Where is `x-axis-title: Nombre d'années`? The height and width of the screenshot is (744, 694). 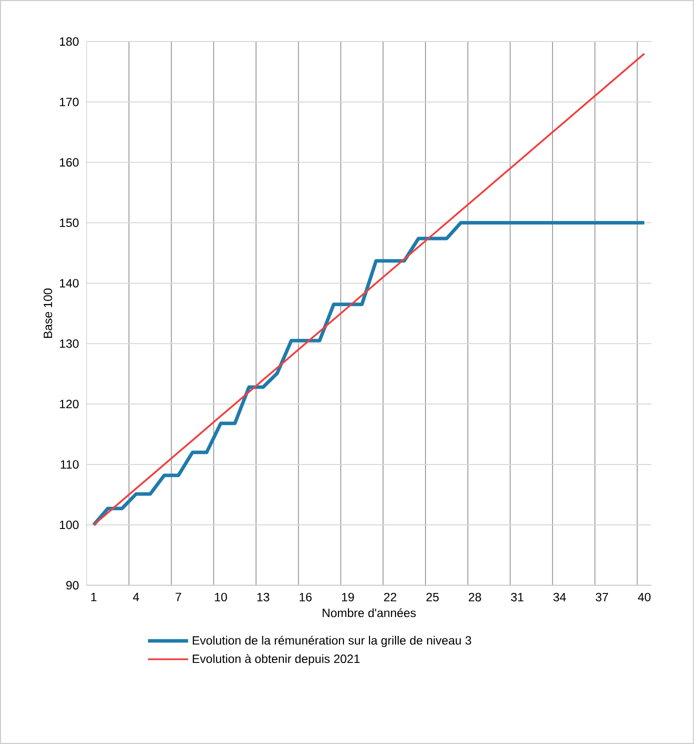 x-axis-title: Nombre d'années is located at coordinates (369, 613).